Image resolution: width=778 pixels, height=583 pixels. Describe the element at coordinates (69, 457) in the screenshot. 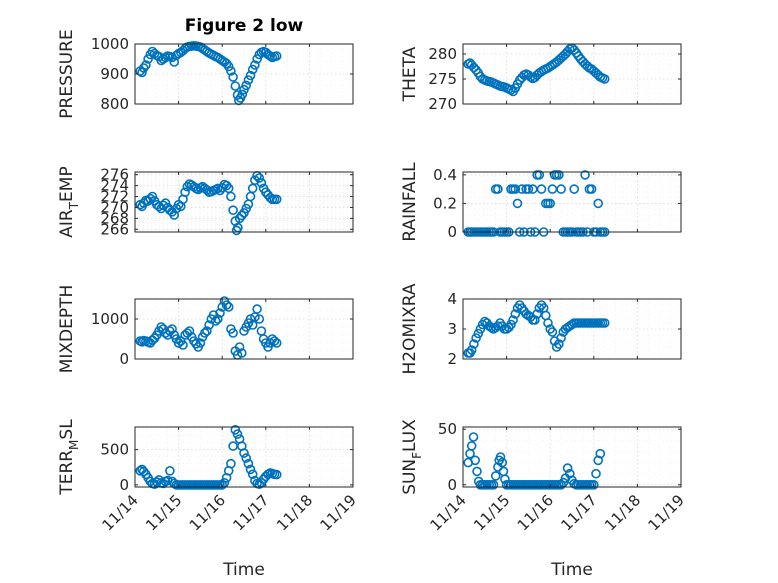

I see `y-axis-label: TERRMSL` at that location.